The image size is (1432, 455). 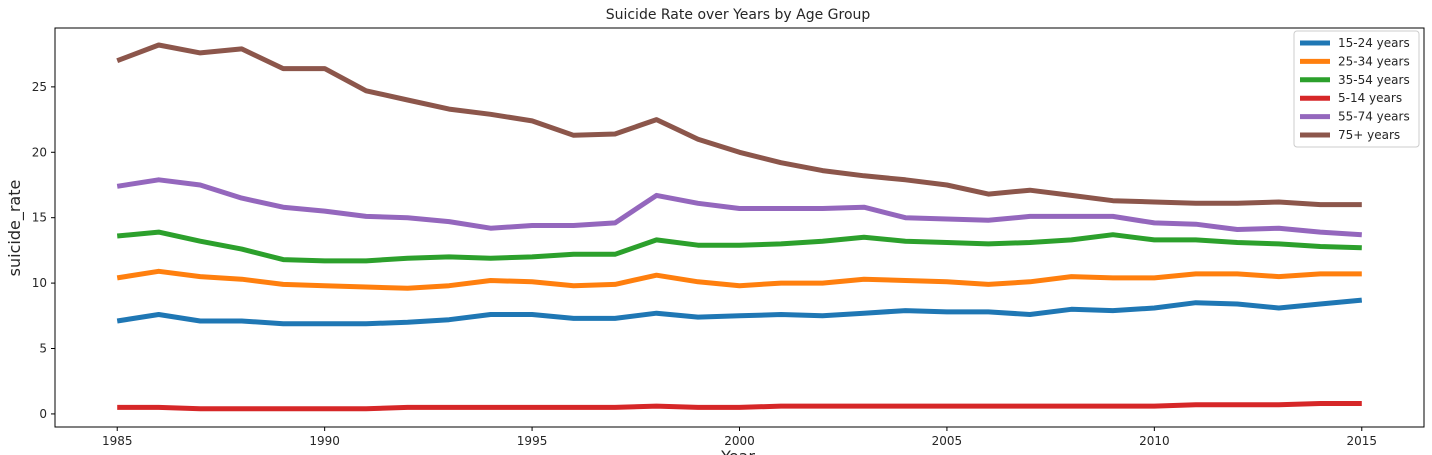 I want to click on x-tick-label: 1990, so click(x=324, y=441).